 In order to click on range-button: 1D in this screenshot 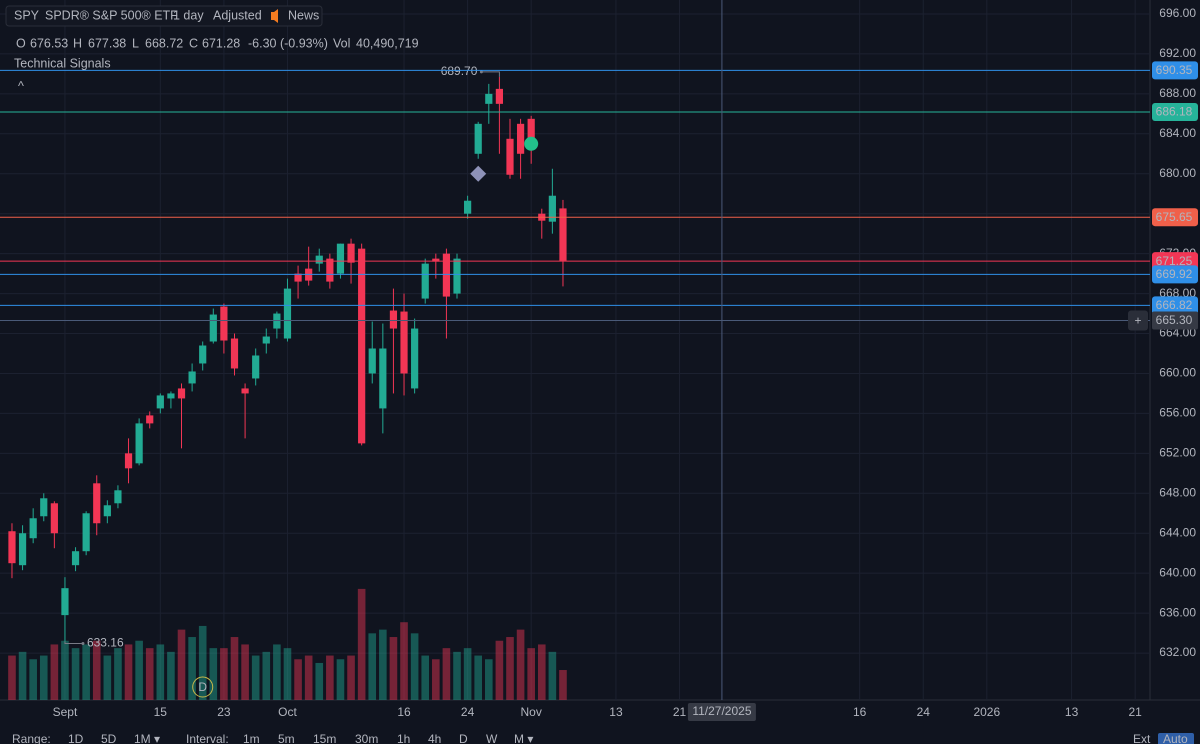, I will do `click(76, 738)`.